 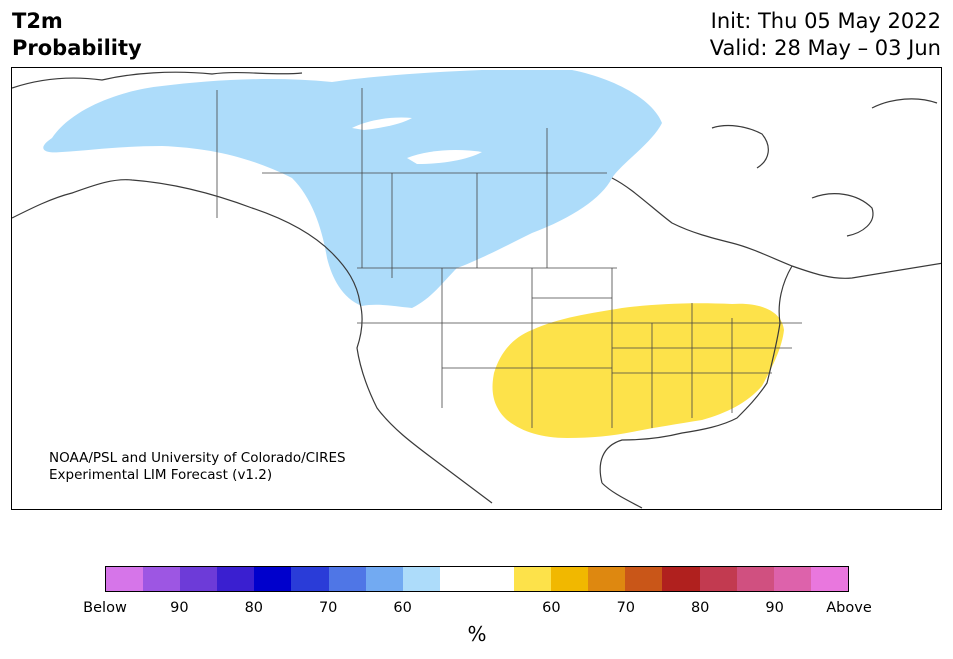 I want to click on valid-range: Valid: 28 May – 03 Jun, so click(x=825, y=48).